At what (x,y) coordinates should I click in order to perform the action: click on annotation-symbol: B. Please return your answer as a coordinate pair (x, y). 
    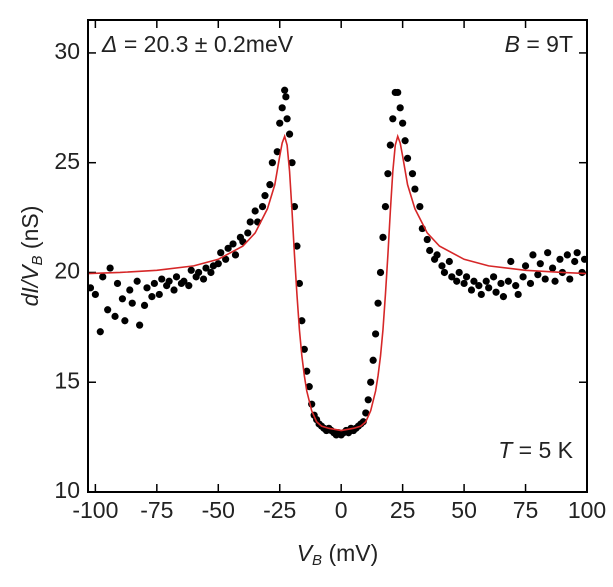
    Looking at the image, I should click on (512, 44).